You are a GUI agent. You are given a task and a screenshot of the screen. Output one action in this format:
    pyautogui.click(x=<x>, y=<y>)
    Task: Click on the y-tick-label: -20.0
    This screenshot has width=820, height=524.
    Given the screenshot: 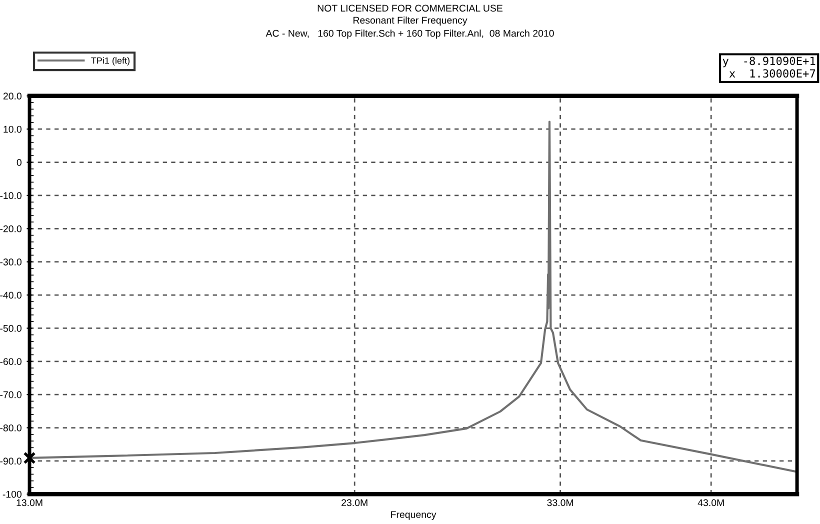 What is the action you would take?
    pyautogui.click(x=11, y=228)
    